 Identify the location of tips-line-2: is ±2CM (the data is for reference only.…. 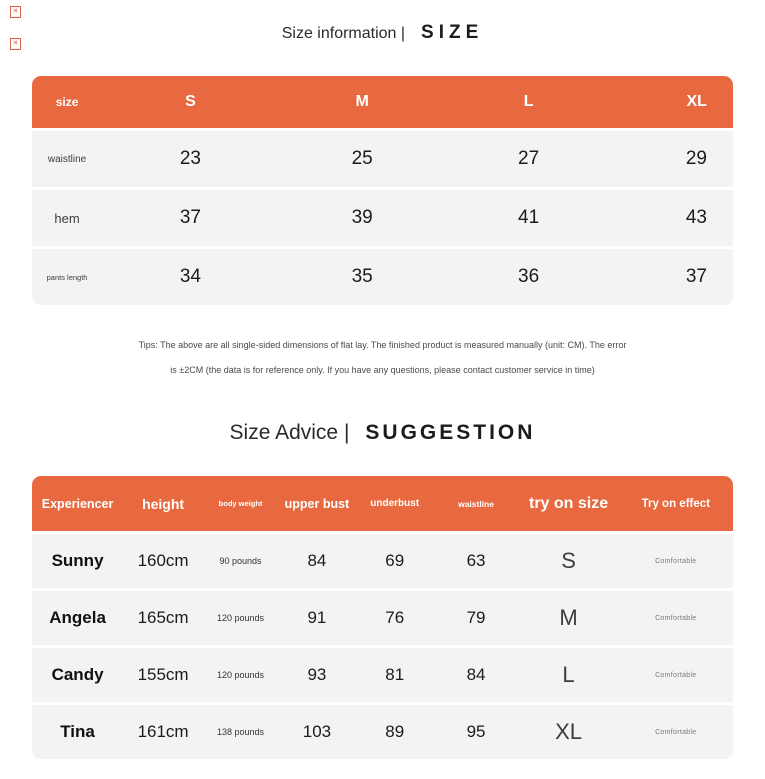
(382, 370).